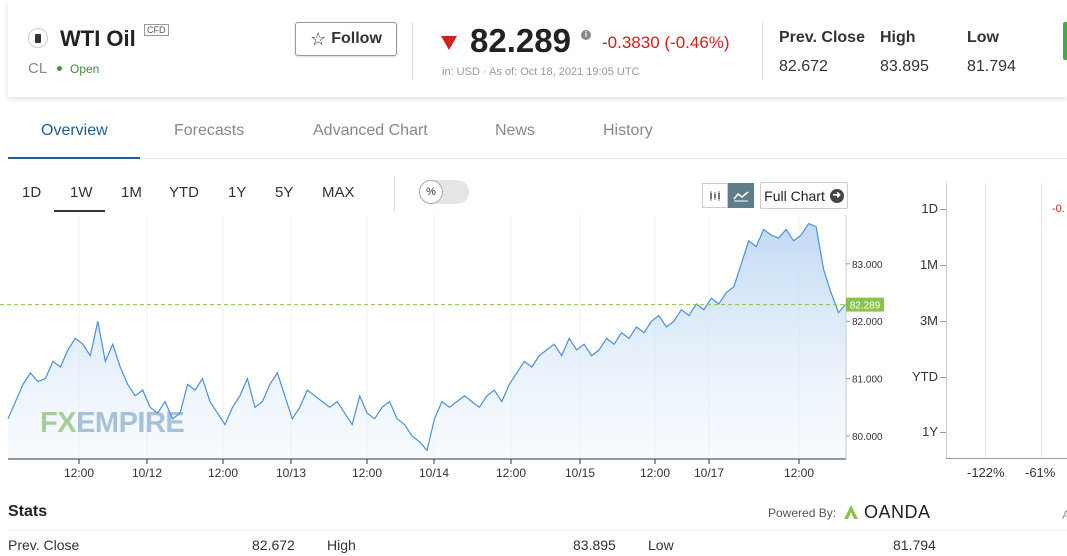 Image resolution: width=1067 pixels, height=556 pixels. I want to click on market-status: Open, so click(85, 69).